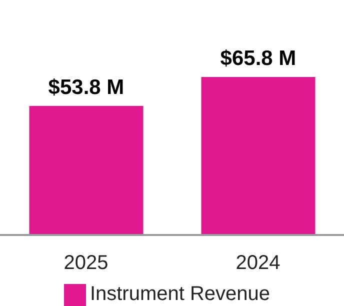 Image resolution: width=344 pixels, height=306 pixels. Describe the element at coordinates (86, 87) in the screenshot. I see `data-label: $53.8 M` at that location.